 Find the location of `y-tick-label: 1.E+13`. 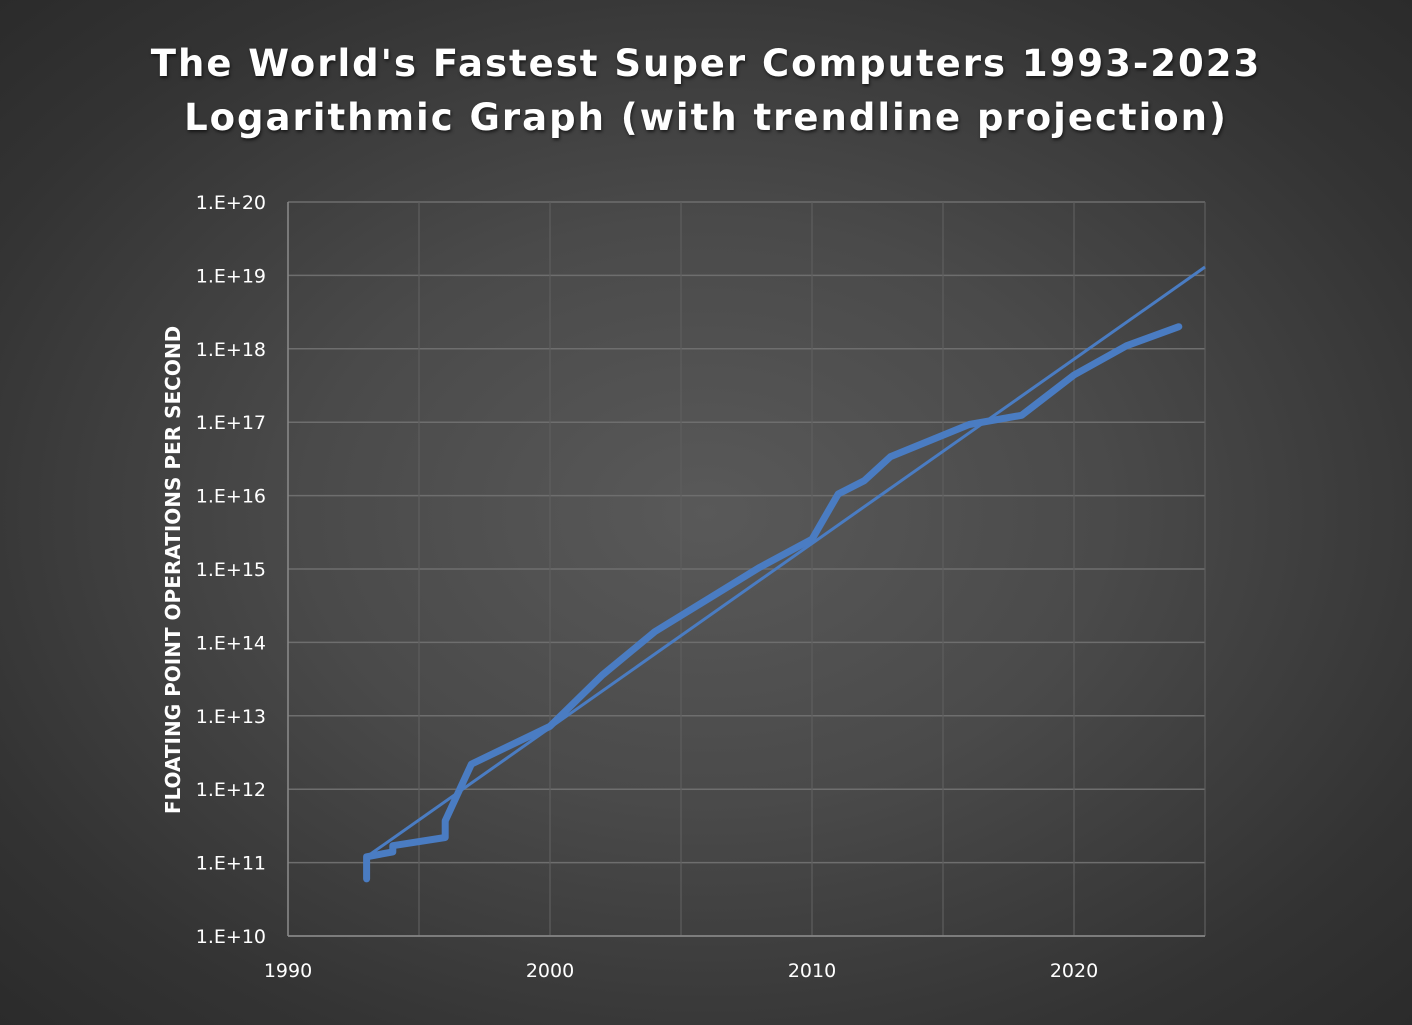

y-tick-label: 1.E+13 is located at coordinates (231, 717).